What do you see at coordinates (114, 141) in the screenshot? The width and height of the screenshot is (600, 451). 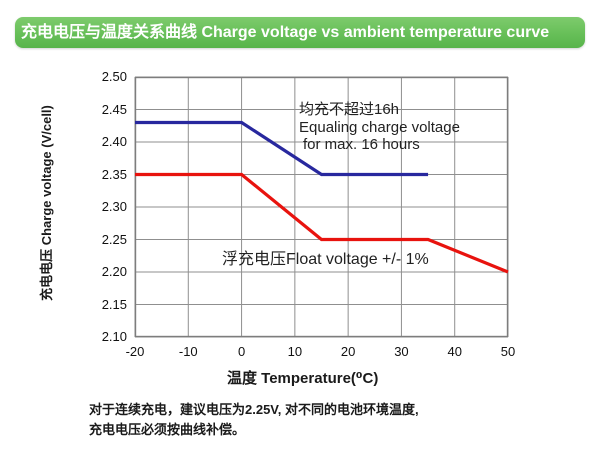 I see `y-tick-label: 2.40` at bounding box center [114, 141].